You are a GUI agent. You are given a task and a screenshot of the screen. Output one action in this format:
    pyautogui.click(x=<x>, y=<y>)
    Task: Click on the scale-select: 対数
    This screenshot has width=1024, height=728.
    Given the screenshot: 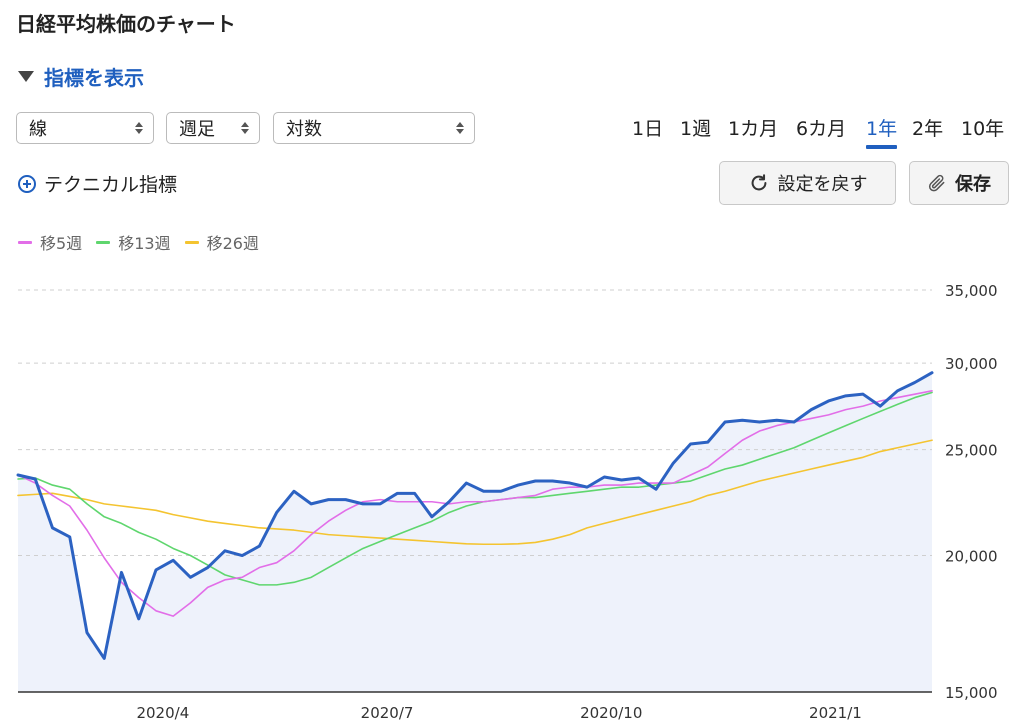 What is the action you would take?
    pyautogui.click(x=374, y=128)
    